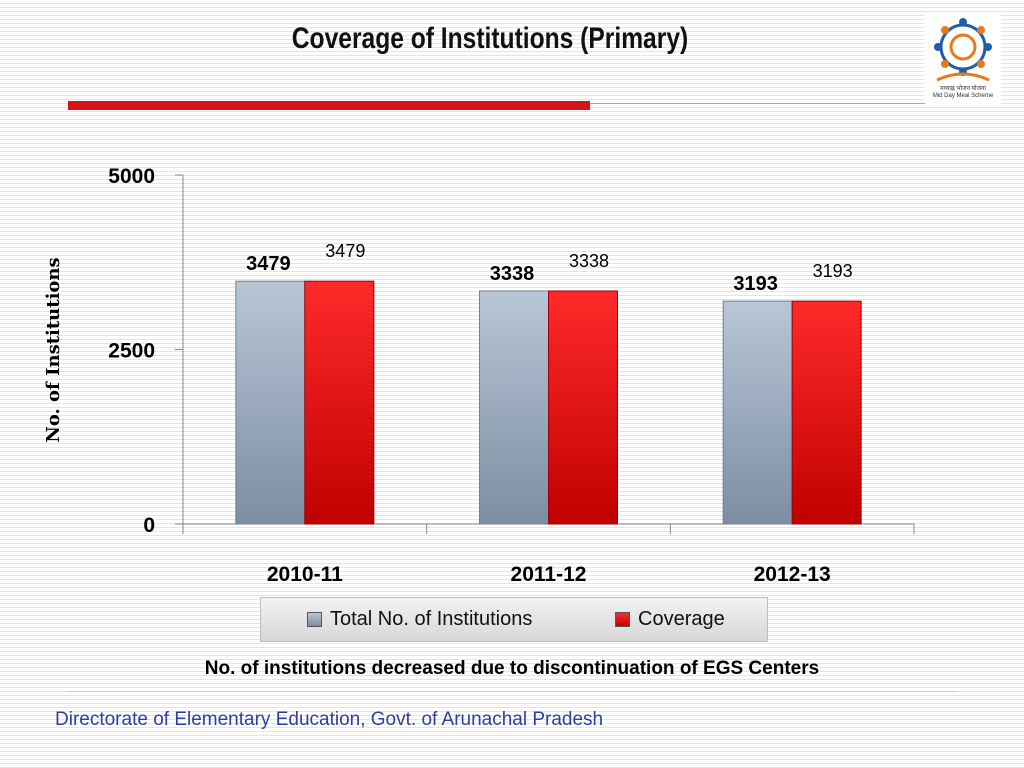  What do you see at coordinates (963, 96) in the screenshot?
I see `logo-text-english: Mid Day Meal Scheme` at bounding box center [963, 96].